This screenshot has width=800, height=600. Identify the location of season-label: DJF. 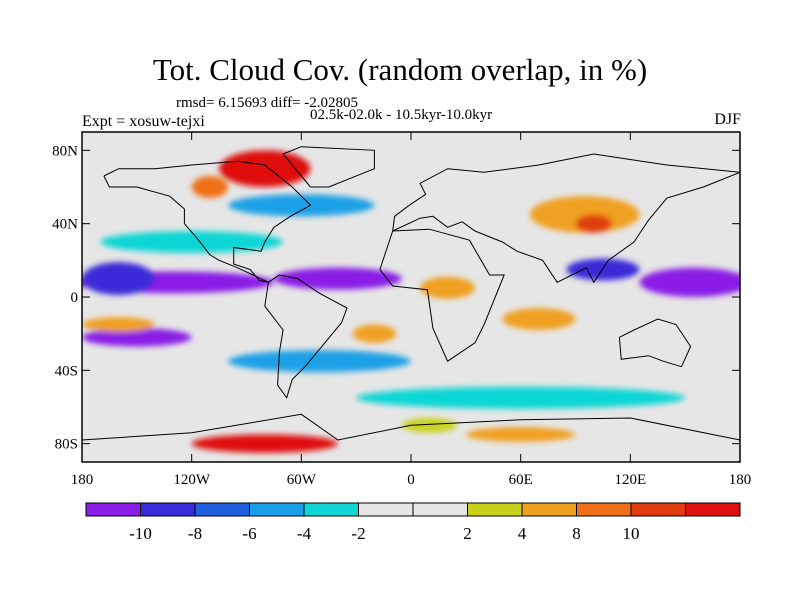
(727, 119).